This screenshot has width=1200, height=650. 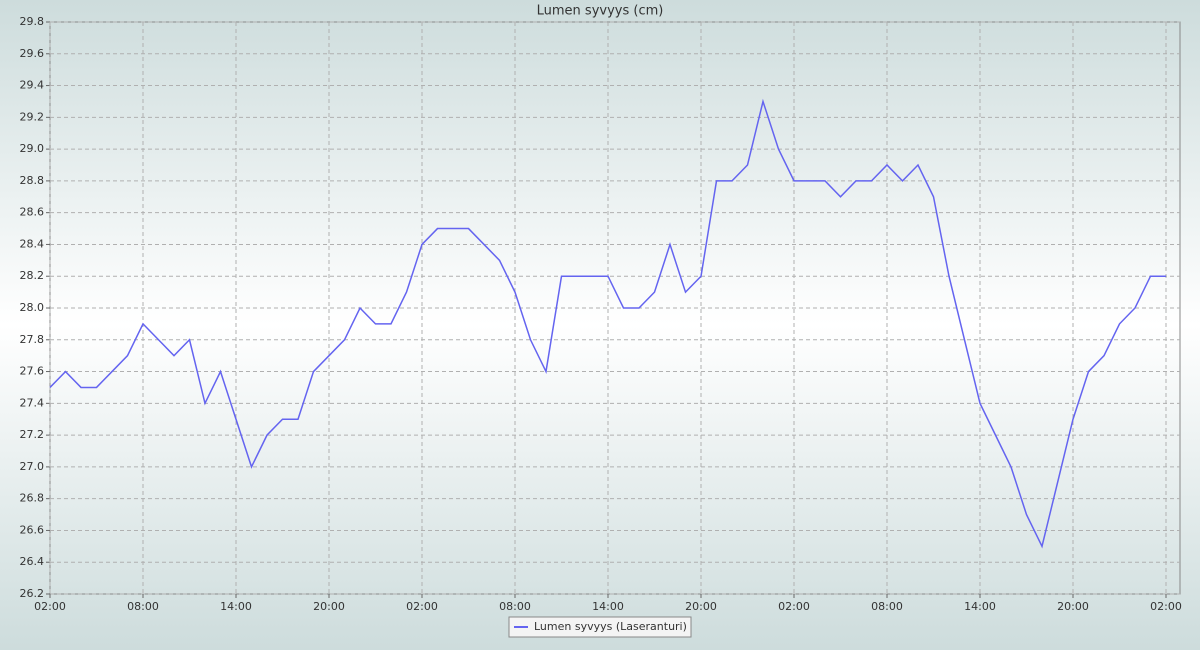 I want to click on y-tick-label: 27.8, so click(x=32, y=339).